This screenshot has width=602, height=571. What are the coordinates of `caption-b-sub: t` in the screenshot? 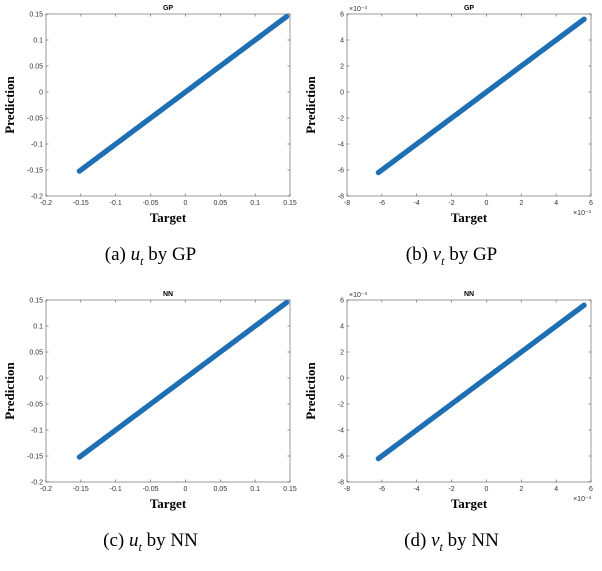 It's located at (443, 260).